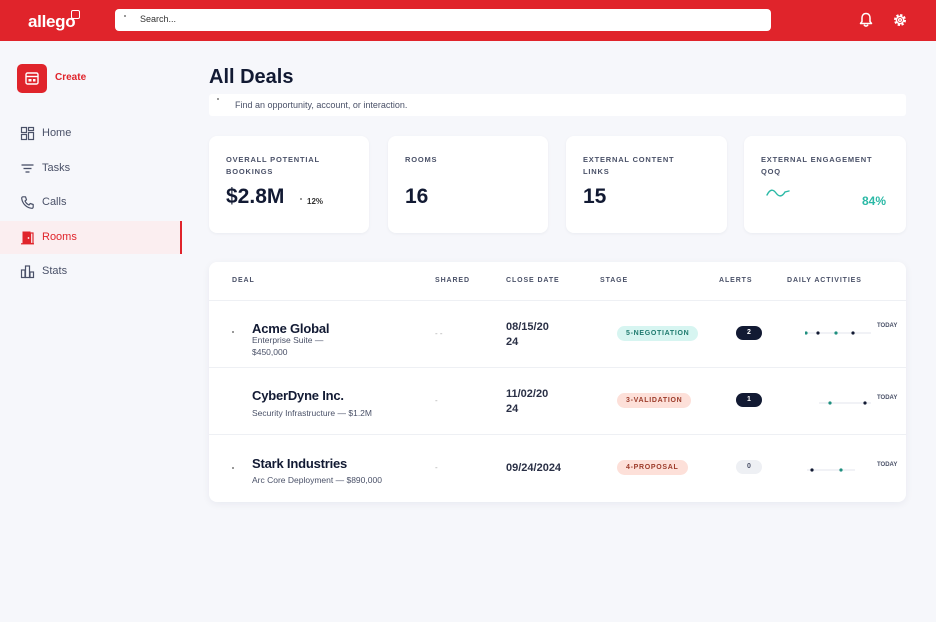 This screenshot has width=936, height=622. What do you see at coordinates (658, 333) in the screenshot?
I see `stage-badge: 5-NEGOTIATION` at bounding box center [658, 333].